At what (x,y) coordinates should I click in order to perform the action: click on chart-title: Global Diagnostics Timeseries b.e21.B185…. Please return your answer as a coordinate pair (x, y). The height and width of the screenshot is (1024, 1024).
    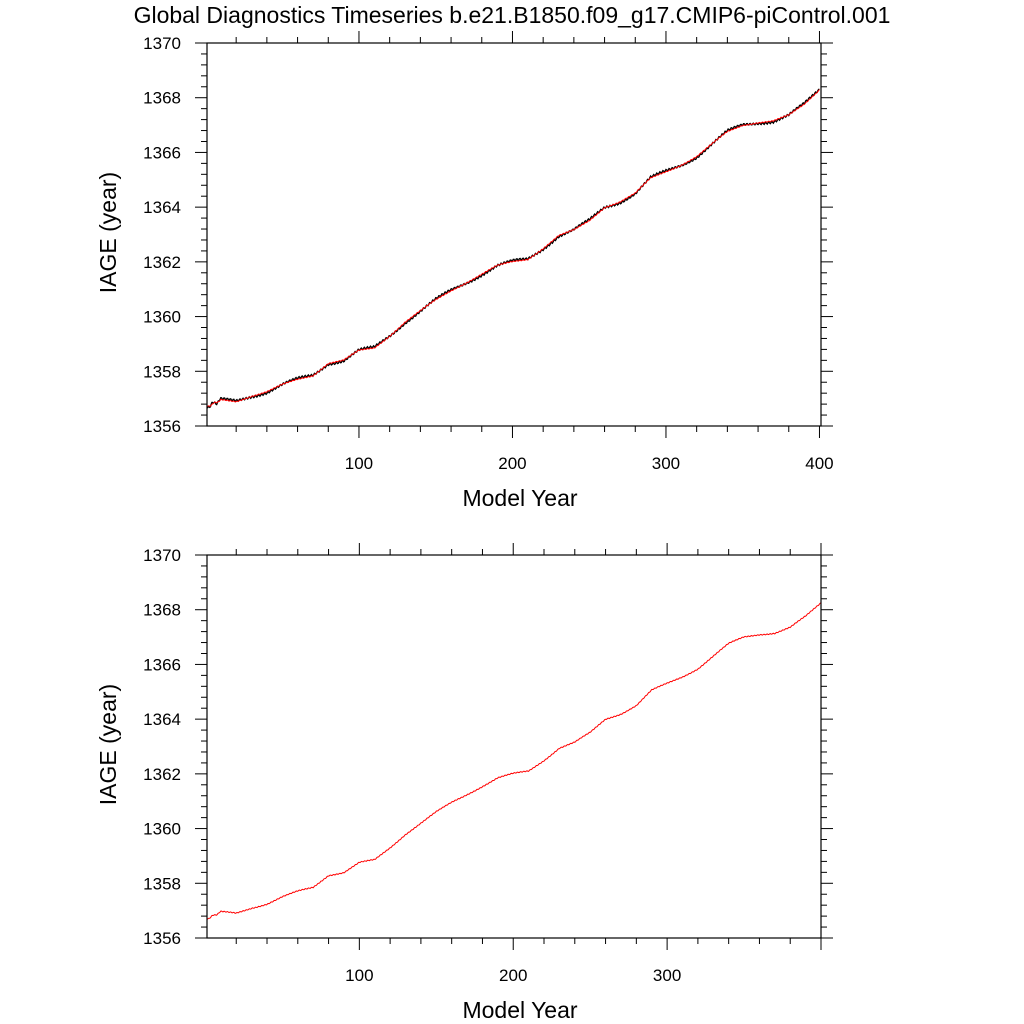
    Looking at the image, I should click on (512, 15).